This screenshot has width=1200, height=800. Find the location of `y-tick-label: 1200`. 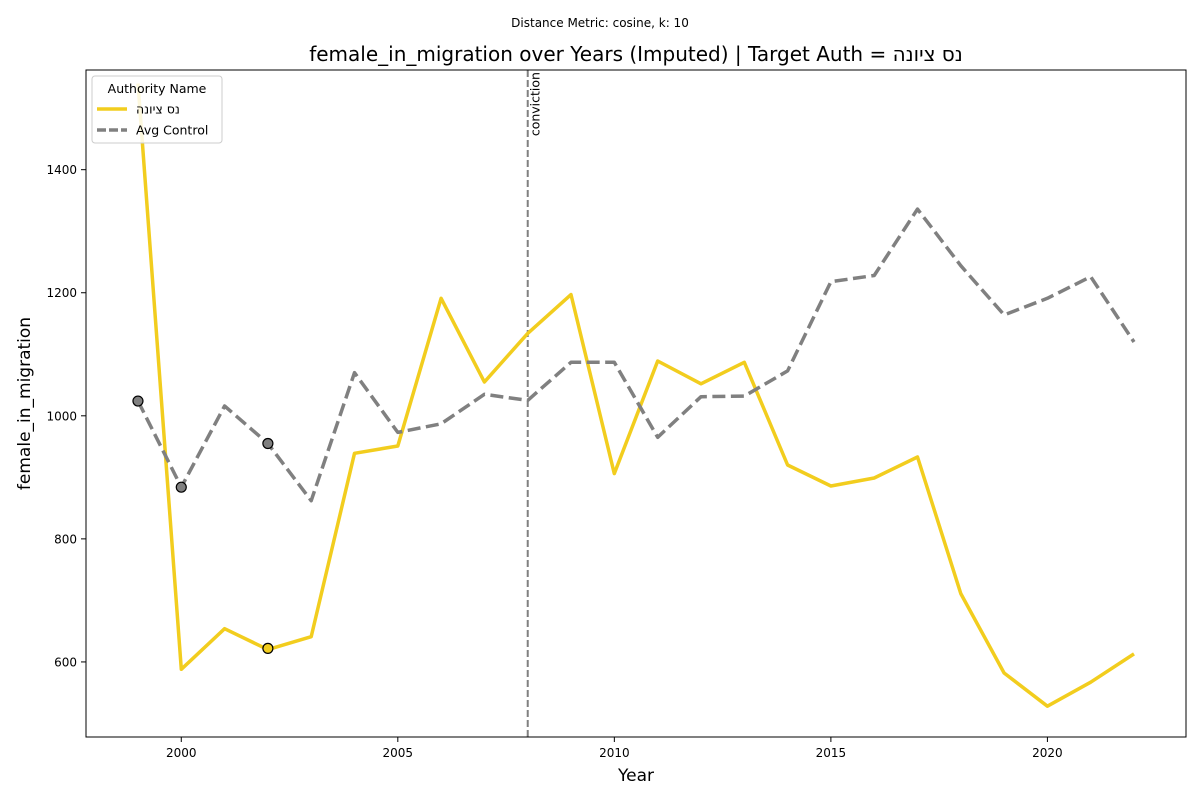

y-tick-label: 1200 is located at coordinates (61, 293).